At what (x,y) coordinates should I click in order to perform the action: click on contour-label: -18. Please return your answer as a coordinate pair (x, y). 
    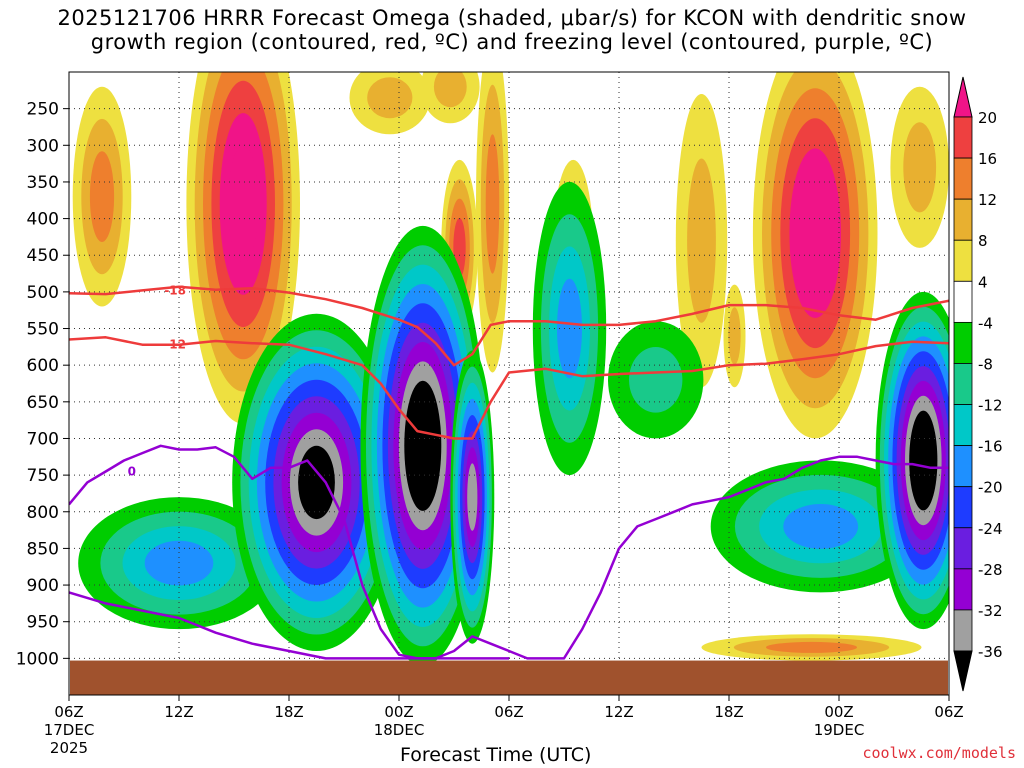
    Looking at the image, I should click on (175, 290).